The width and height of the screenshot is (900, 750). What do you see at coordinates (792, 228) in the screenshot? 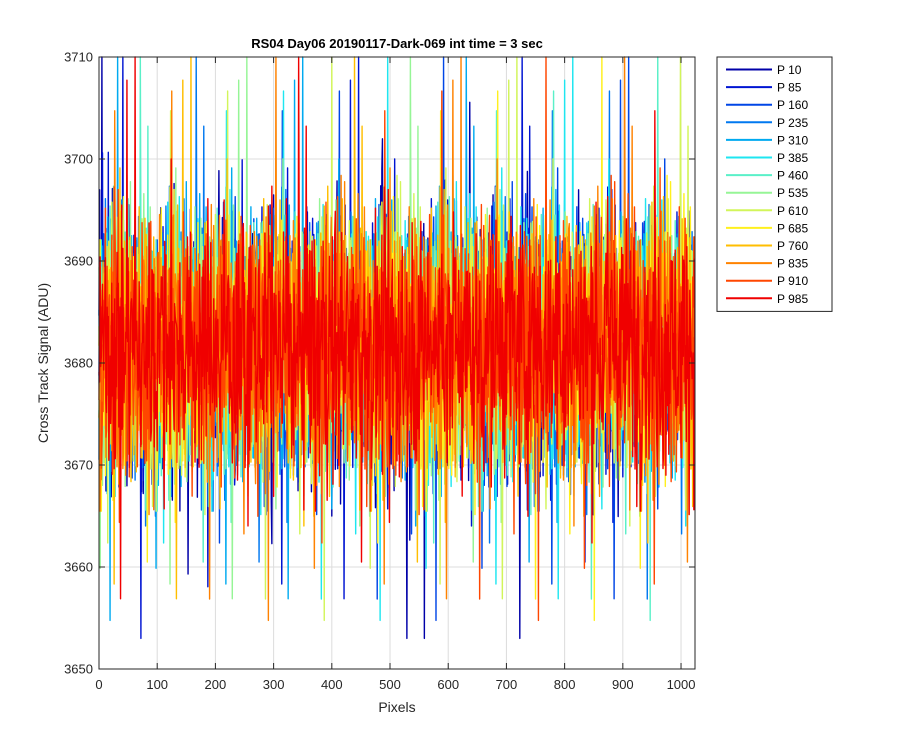
I see `legend-label-p-685: P 685` at bounding box center [792, 228].